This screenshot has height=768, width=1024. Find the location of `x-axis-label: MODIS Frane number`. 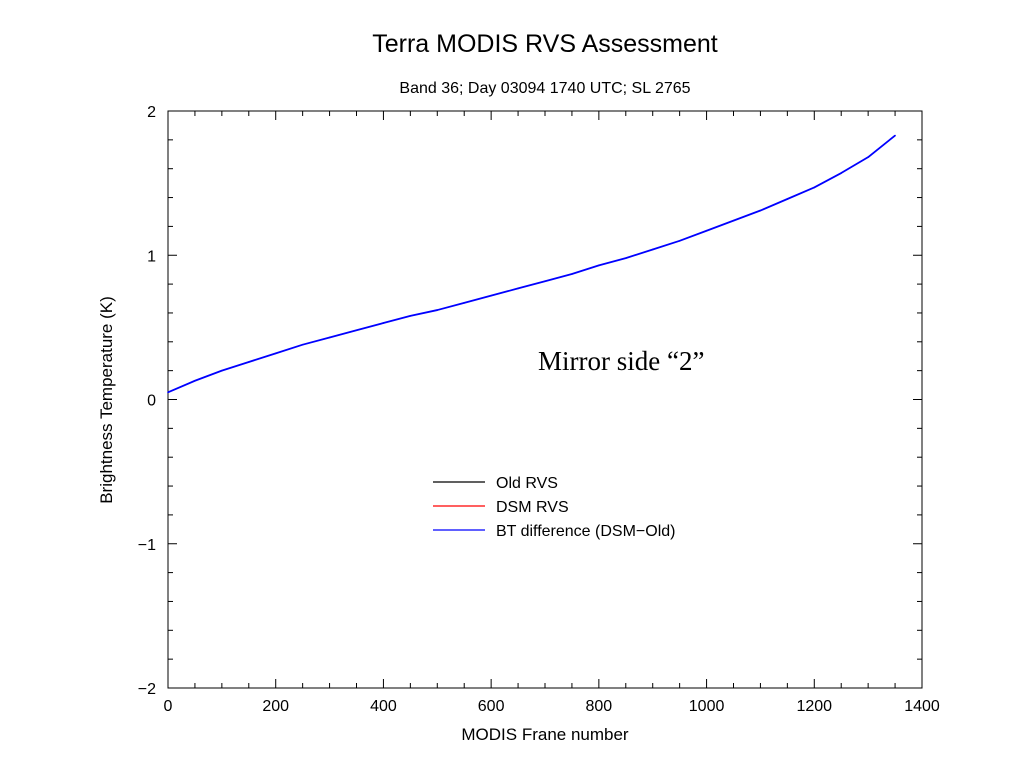

x-axis-label: MODIS Frane number is located at coordinates (545, 734).